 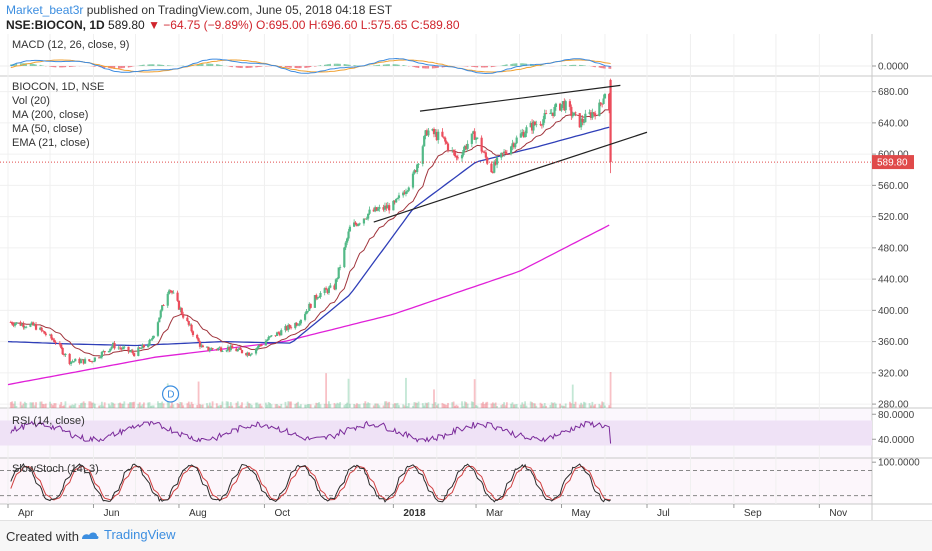 I want to click on author-link: Market_beat3r, so click(x=44, y=10).